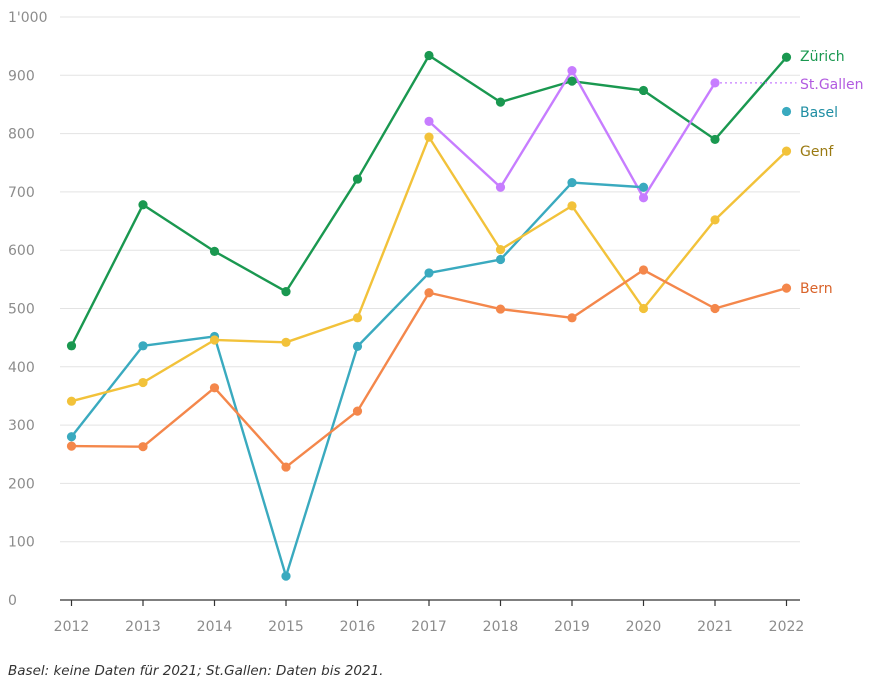 This screenshot has height=687, width=873. What do you see at coordinates (72, 627) in the screenshot?
I see `x-tick-label: 2012` at bounding box center [72, 627].